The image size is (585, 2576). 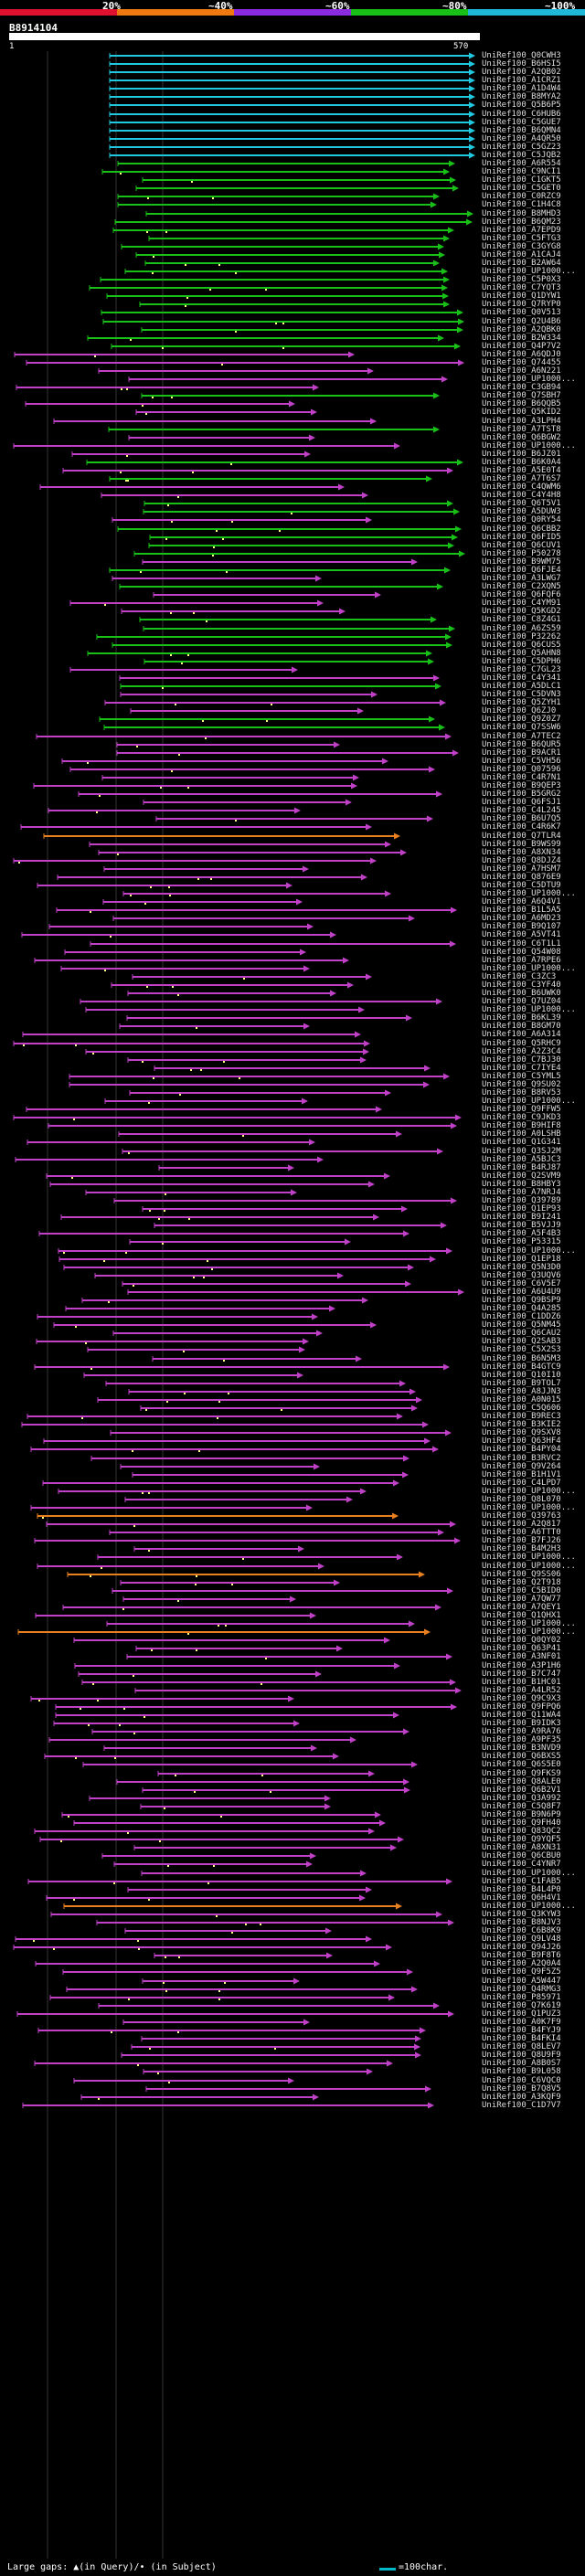 What do you see at coordinates (521, 1981) in the screenshot?
I see `hit-label: UniRef100_A5W447` at bounding box center [521, 1981].